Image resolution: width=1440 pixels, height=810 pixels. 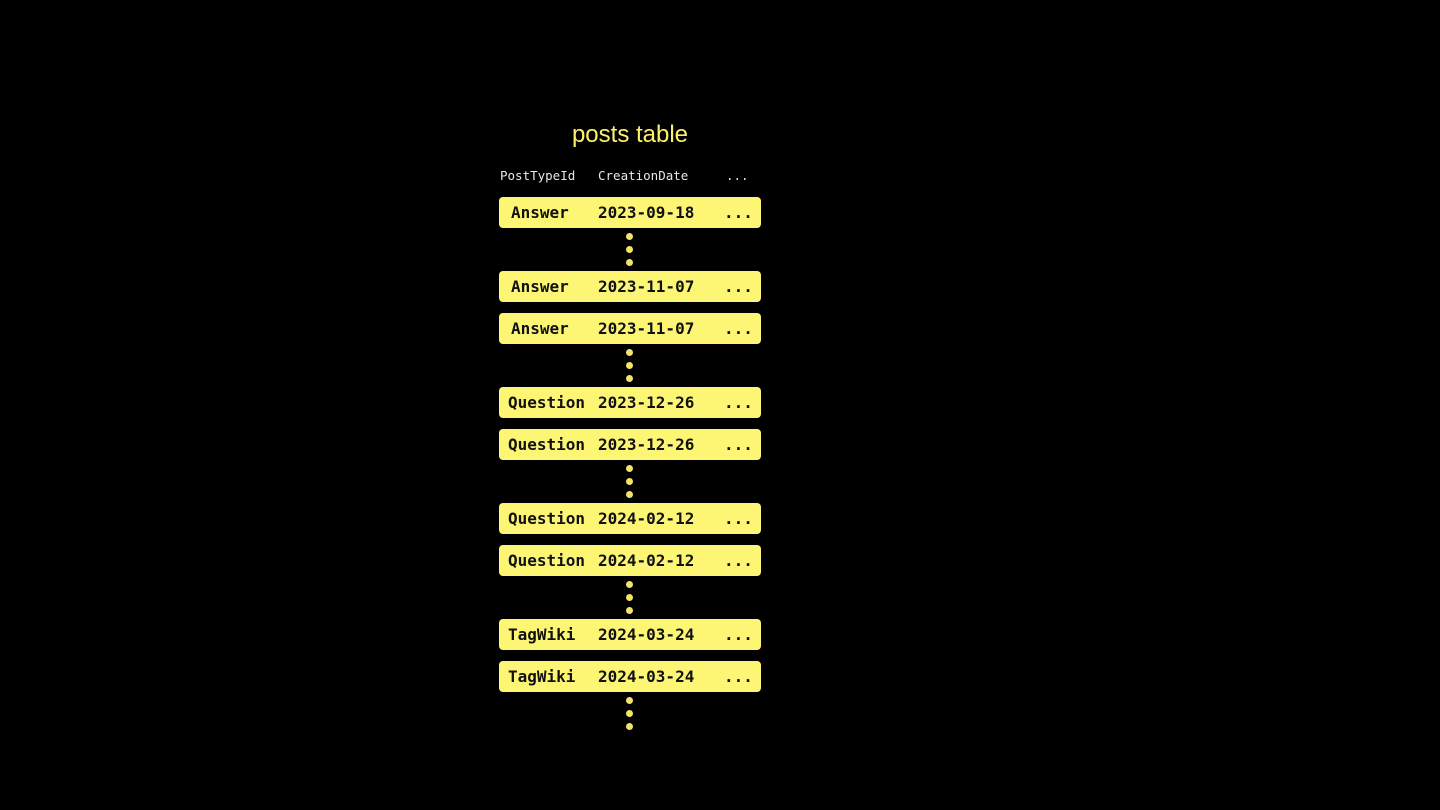 I want to click on column-header-posttypeid: PostTypeId, so click(x=538, y=175).